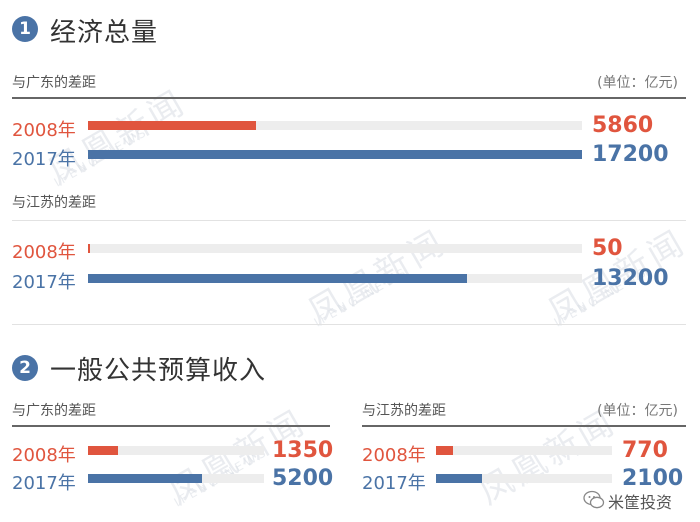  Describe the element at coordinates (640, 502) in the screenshot. I see `wechat-account-name: 米筐投资` at that location.